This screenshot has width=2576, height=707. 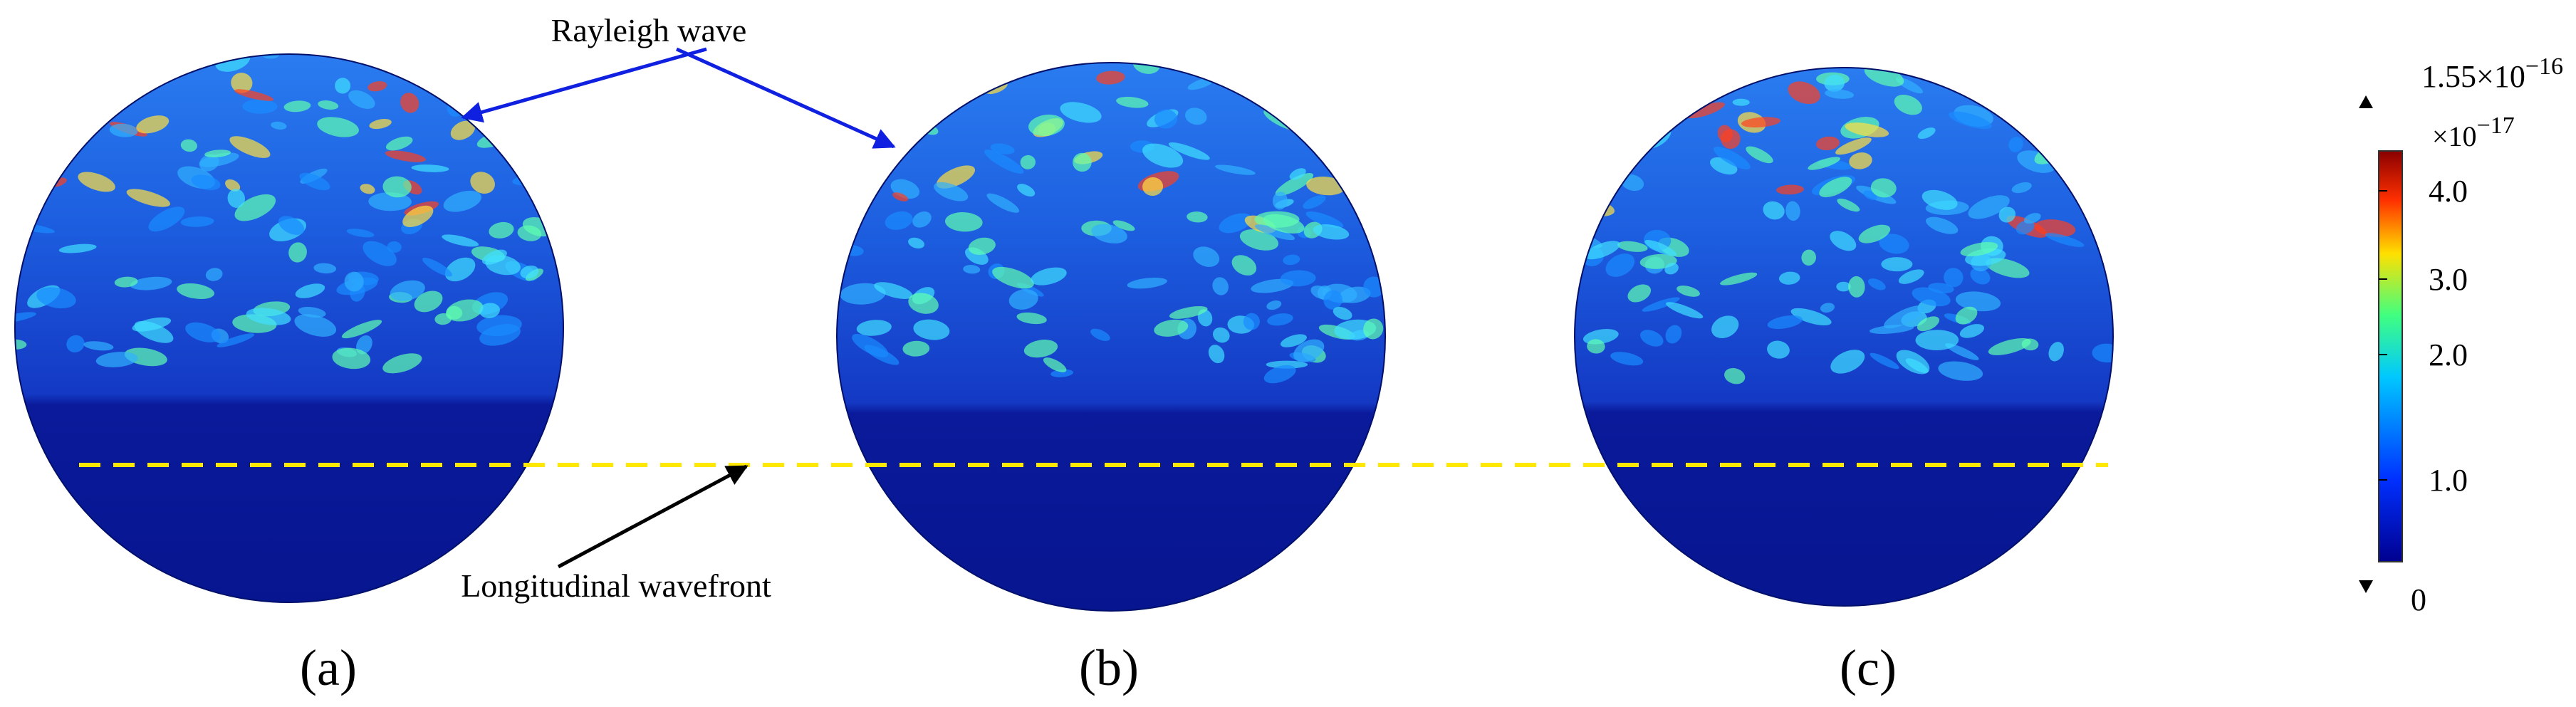 I want to click on tick-label: 4.0, so click(x=2448, y=191).